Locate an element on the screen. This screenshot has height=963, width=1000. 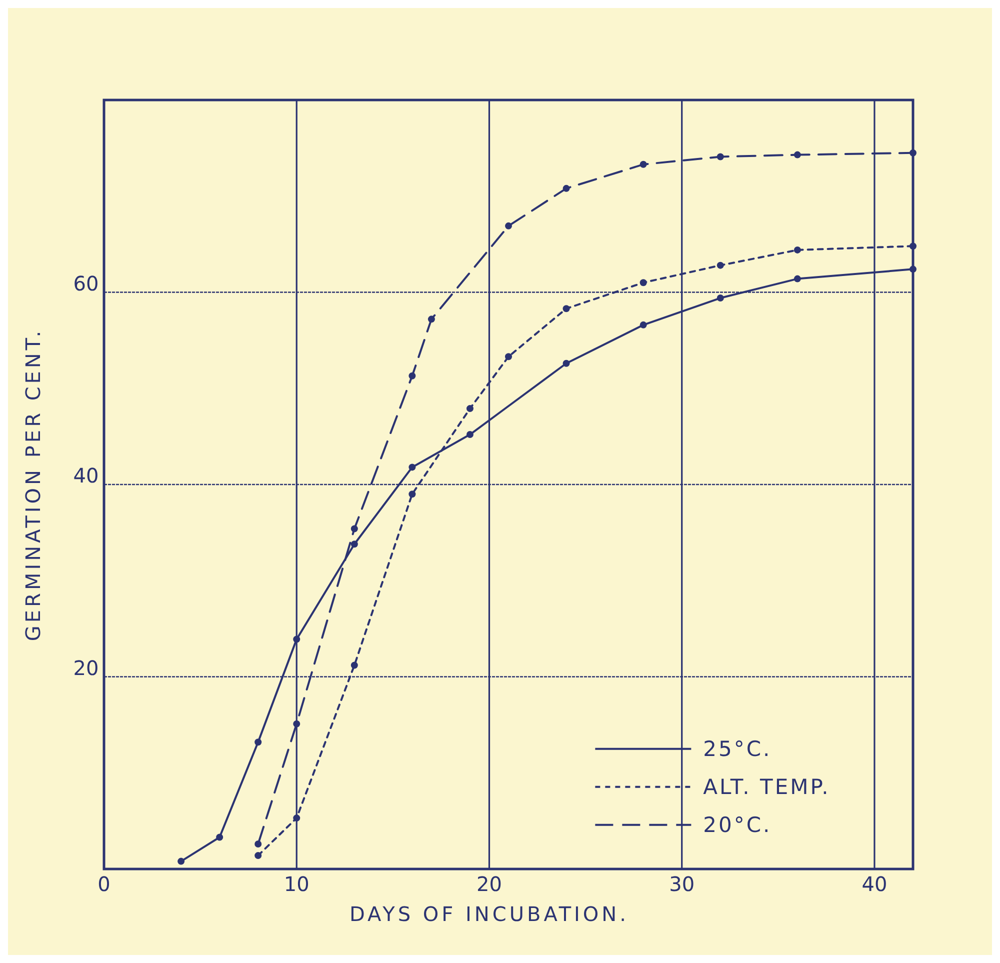
x-tick-label: 40 is located at coordinates (875, 884).